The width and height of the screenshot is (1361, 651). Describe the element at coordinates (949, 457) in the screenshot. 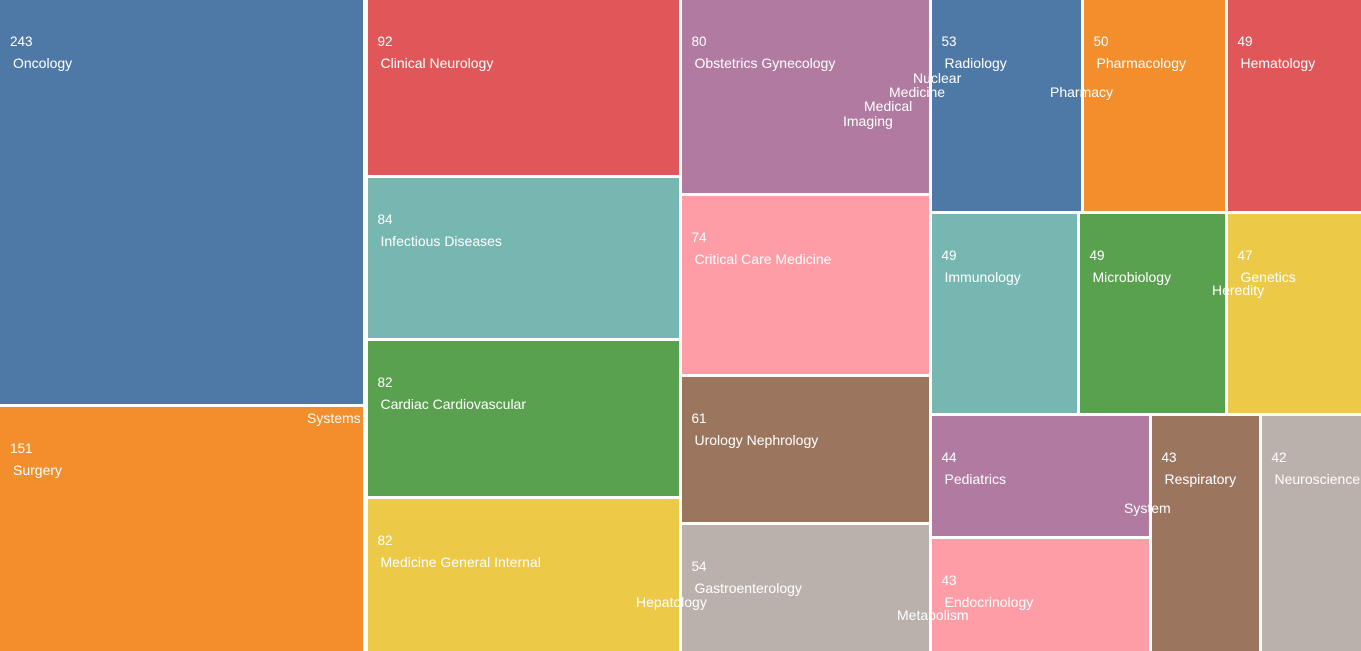

I see `treemap-value-label: 44` at that location.